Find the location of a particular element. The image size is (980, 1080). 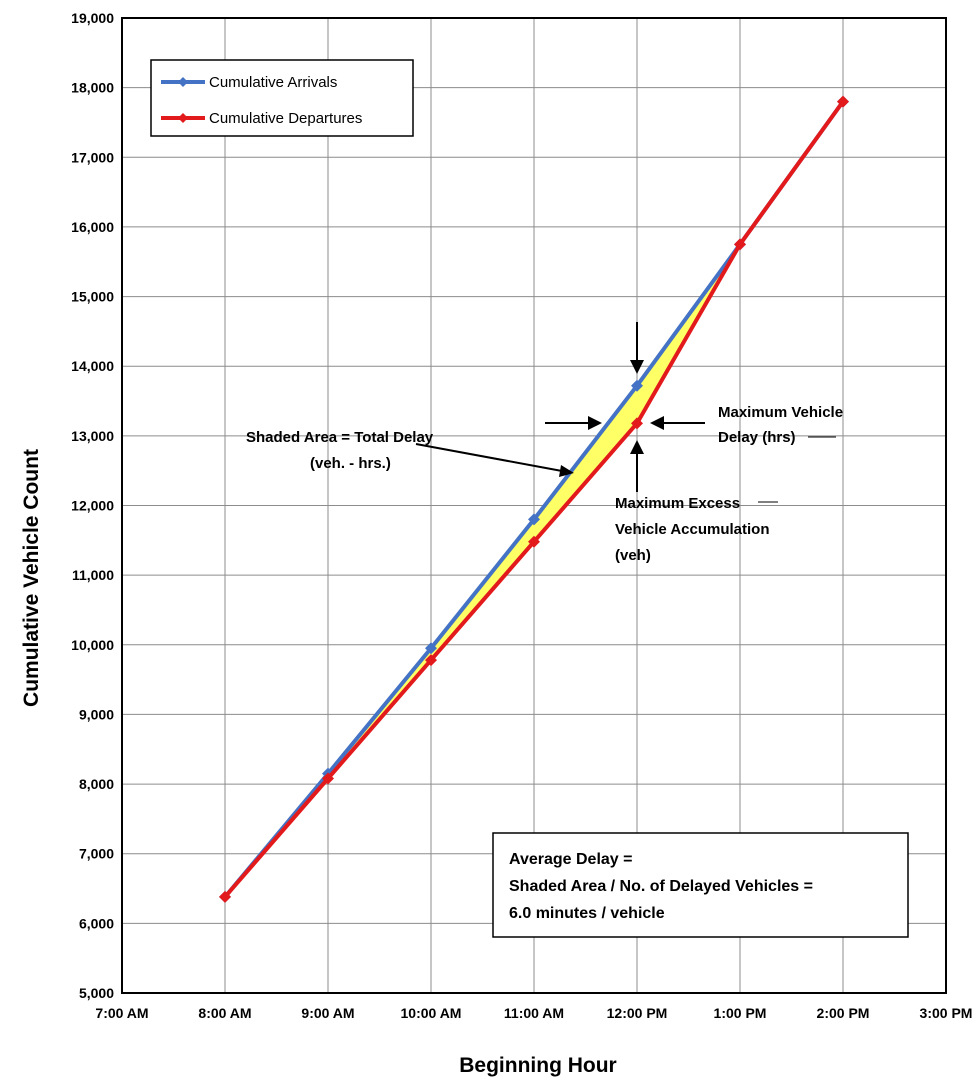

y-tick-label: 14,000 is located at coordinates (92, 366).